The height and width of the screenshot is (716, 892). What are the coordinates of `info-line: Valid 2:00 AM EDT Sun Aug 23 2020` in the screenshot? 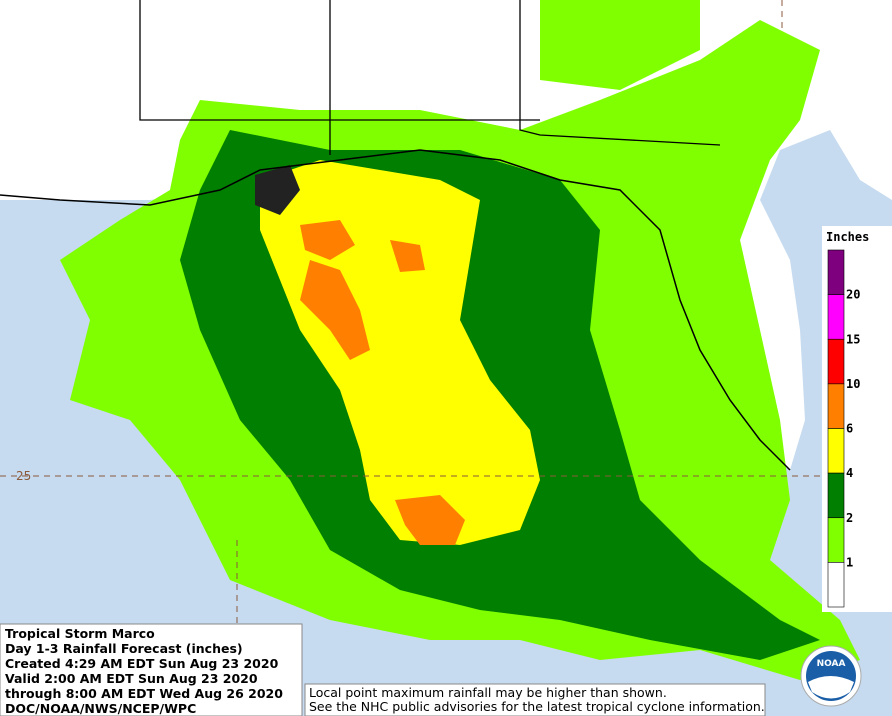 It's located at (131, 678).